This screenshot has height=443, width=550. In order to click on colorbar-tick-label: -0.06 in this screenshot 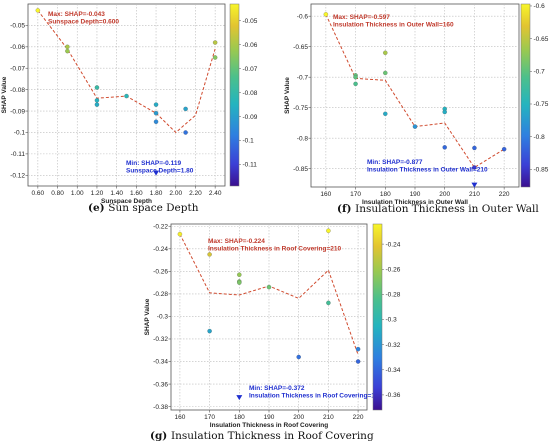, I will do `click(250, 45)`.